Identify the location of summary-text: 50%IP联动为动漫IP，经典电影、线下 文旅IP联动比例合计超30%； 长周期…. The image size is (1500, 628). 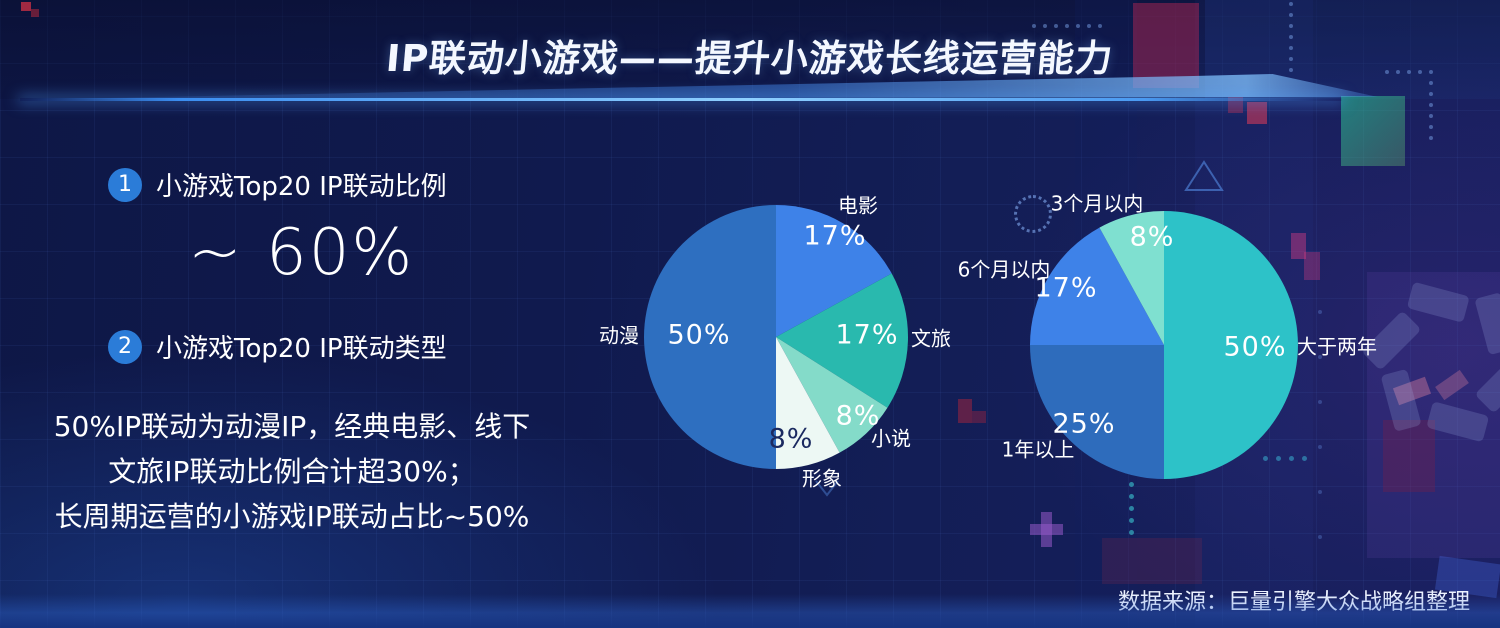
(292, 471).